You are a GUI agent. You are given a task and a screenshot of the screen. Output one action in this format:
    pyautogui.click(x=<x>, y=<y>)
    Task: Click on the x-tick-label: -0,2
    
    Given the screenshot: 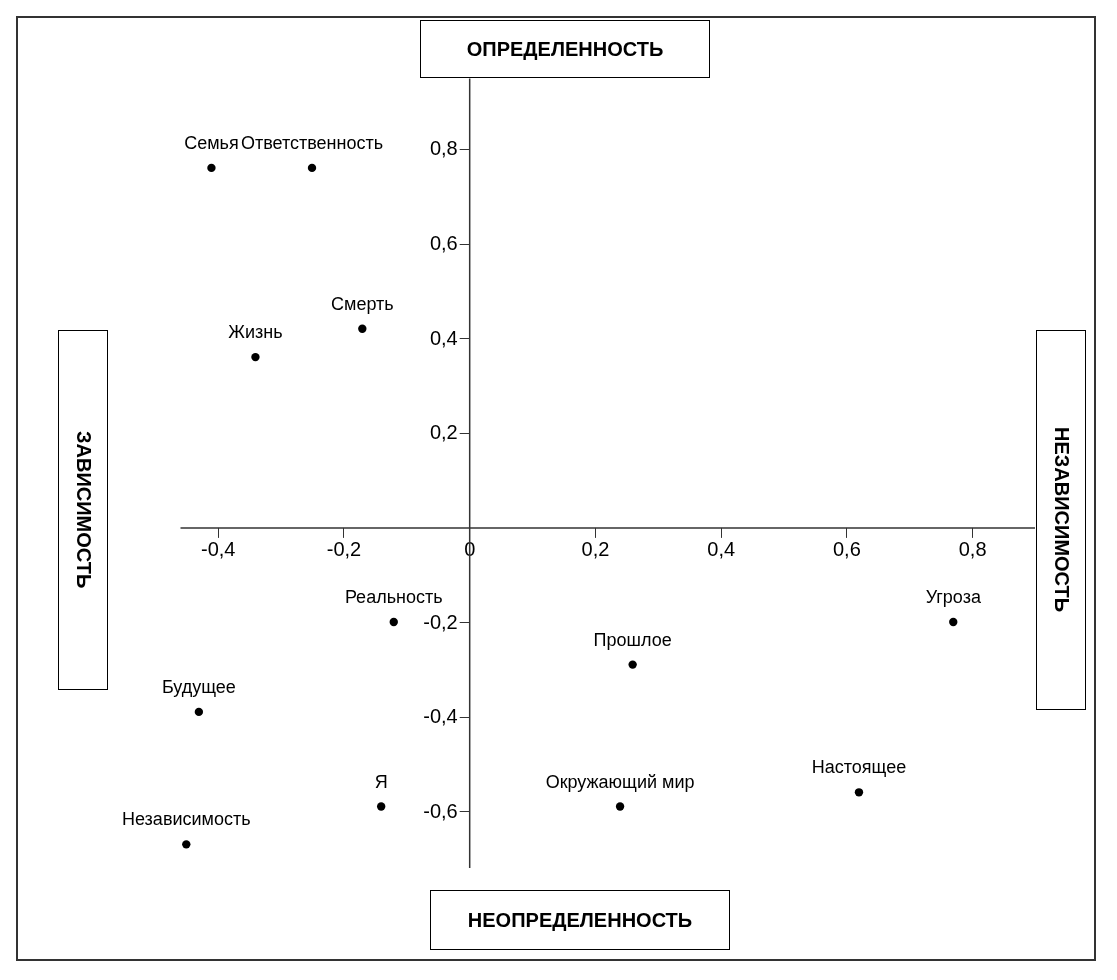 What is the action you would take?
    pyautogui.click(x=344, y=548)
    